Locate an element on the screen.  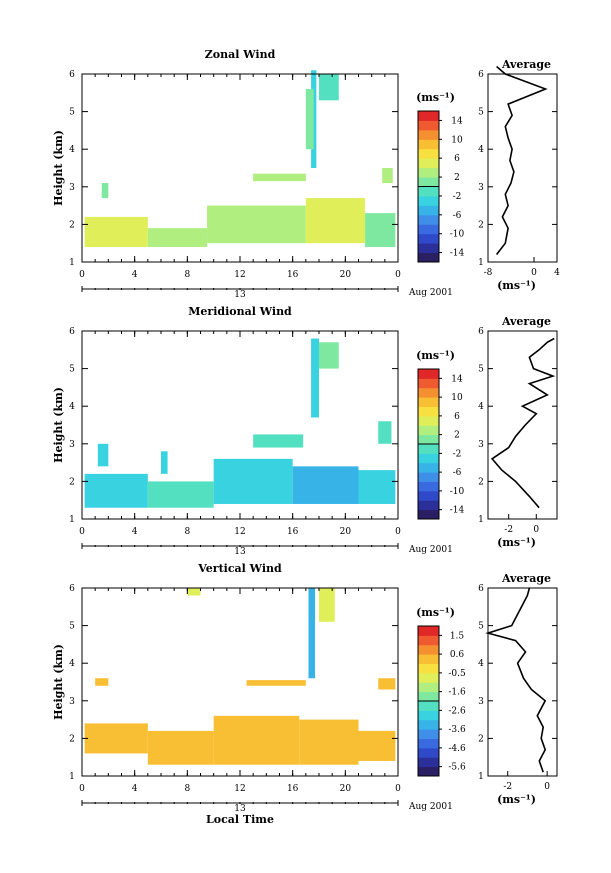
x-tick-label: 8 is located at coordinates (187, 789).